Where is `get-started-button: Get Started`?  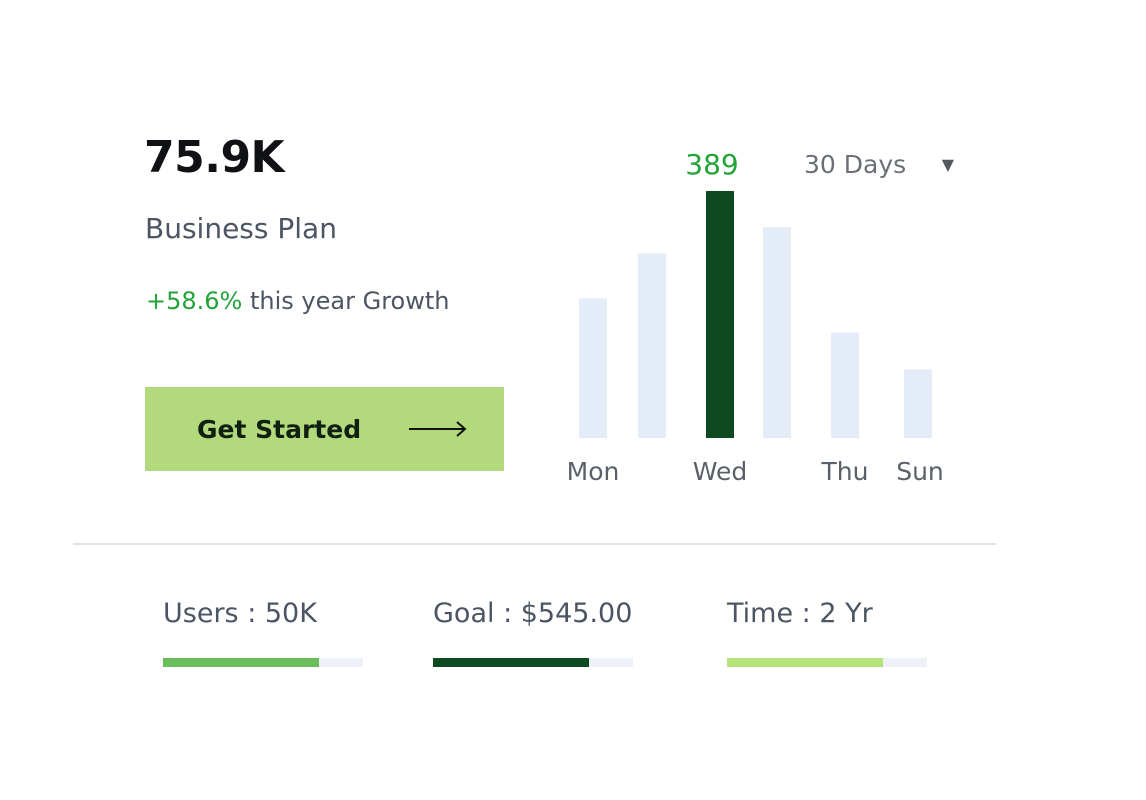 get-started-button: Get Started is located at coordinates (324, 429).